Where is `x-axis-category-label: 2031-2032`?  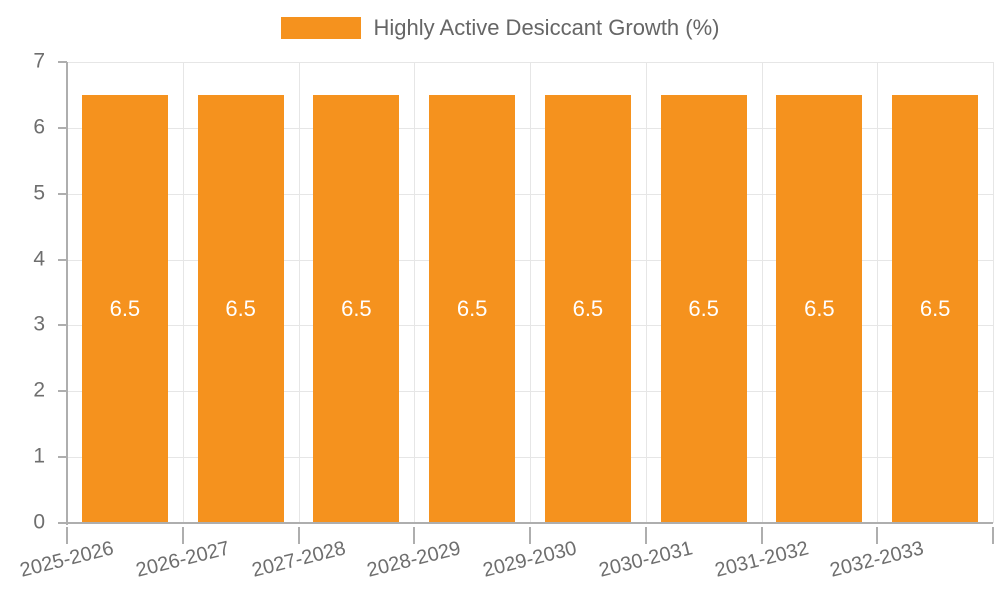 x-axis-category-label: 2031-2032 is located at coordinates (761, 559).